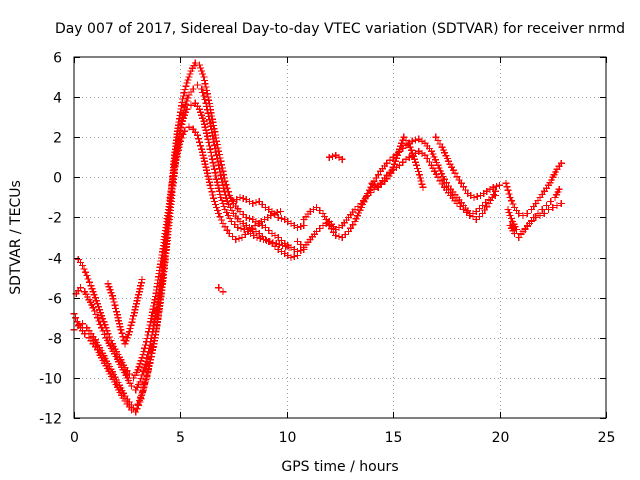 The width and height of the screenshot is (640, 480). I want to click on x-tick-label: 25, so click(607, 438).